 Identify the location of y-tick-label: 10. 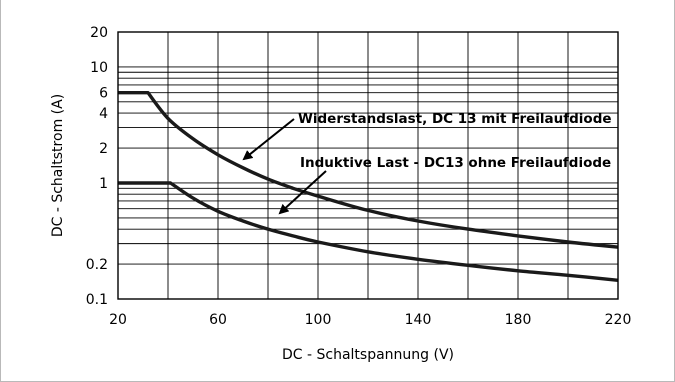
(99, 68).